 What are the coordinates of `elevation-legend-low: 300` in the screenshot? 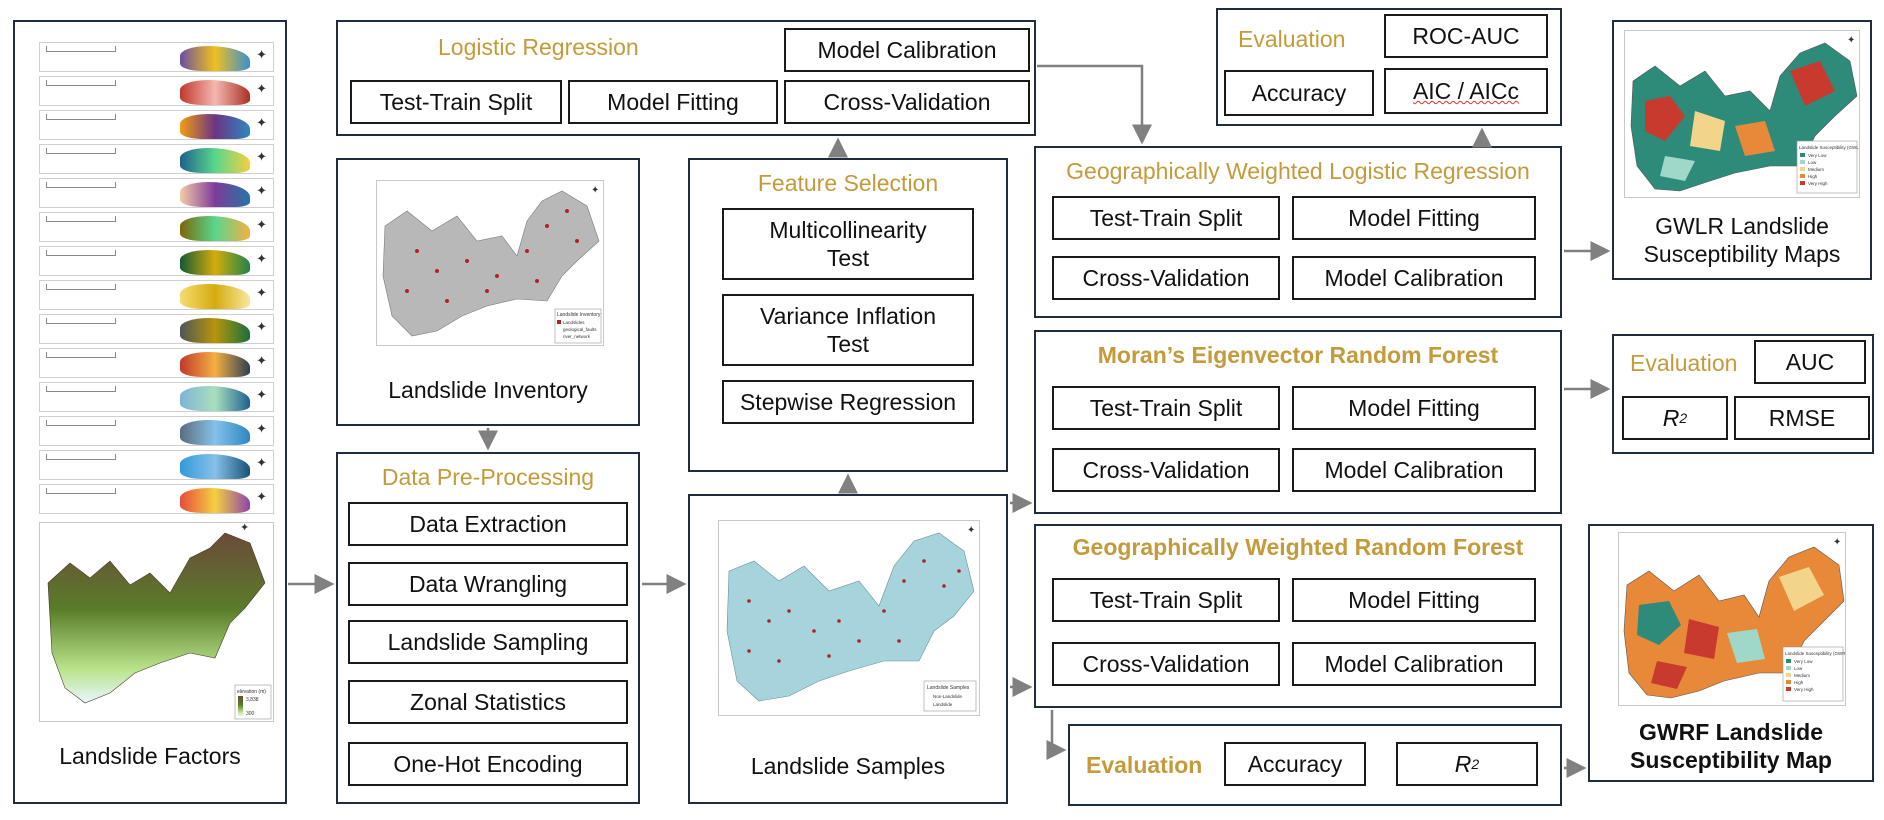 It's located at (250, 714).